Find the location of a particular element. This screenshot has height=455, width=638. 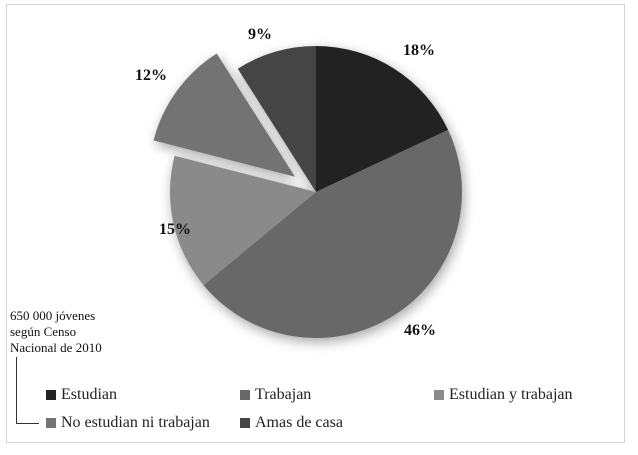

pct-label-amas-de-casa: 9% is located at coordinates (260, 34).